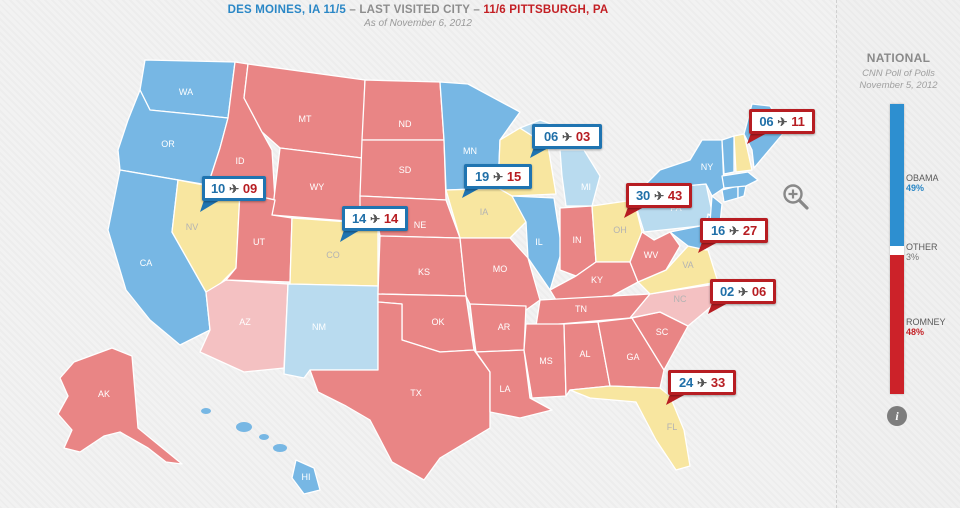 Image resolution: width=960 pixels, height=508 pixels. What do you see at coordinates (359, 218) in the screenshot?
I see `obama-visits: 14` at bounding box center [359, 218].